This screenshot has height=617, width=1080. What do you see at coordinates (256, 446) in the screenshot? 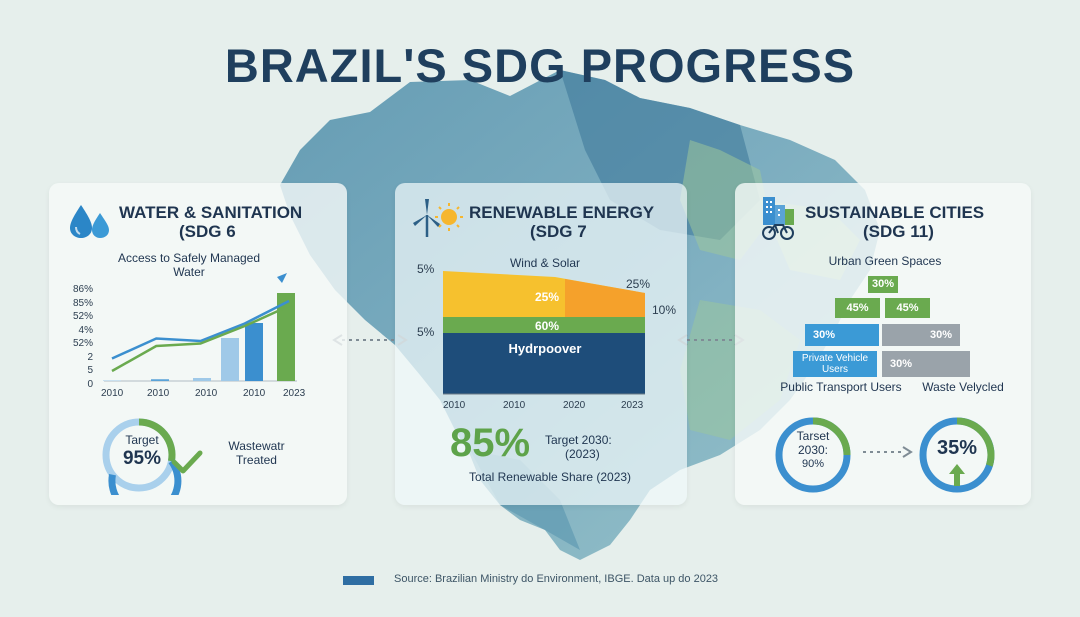
I see `wastewater-label-line1: Wastewatr` at bounding box center [256, 446].